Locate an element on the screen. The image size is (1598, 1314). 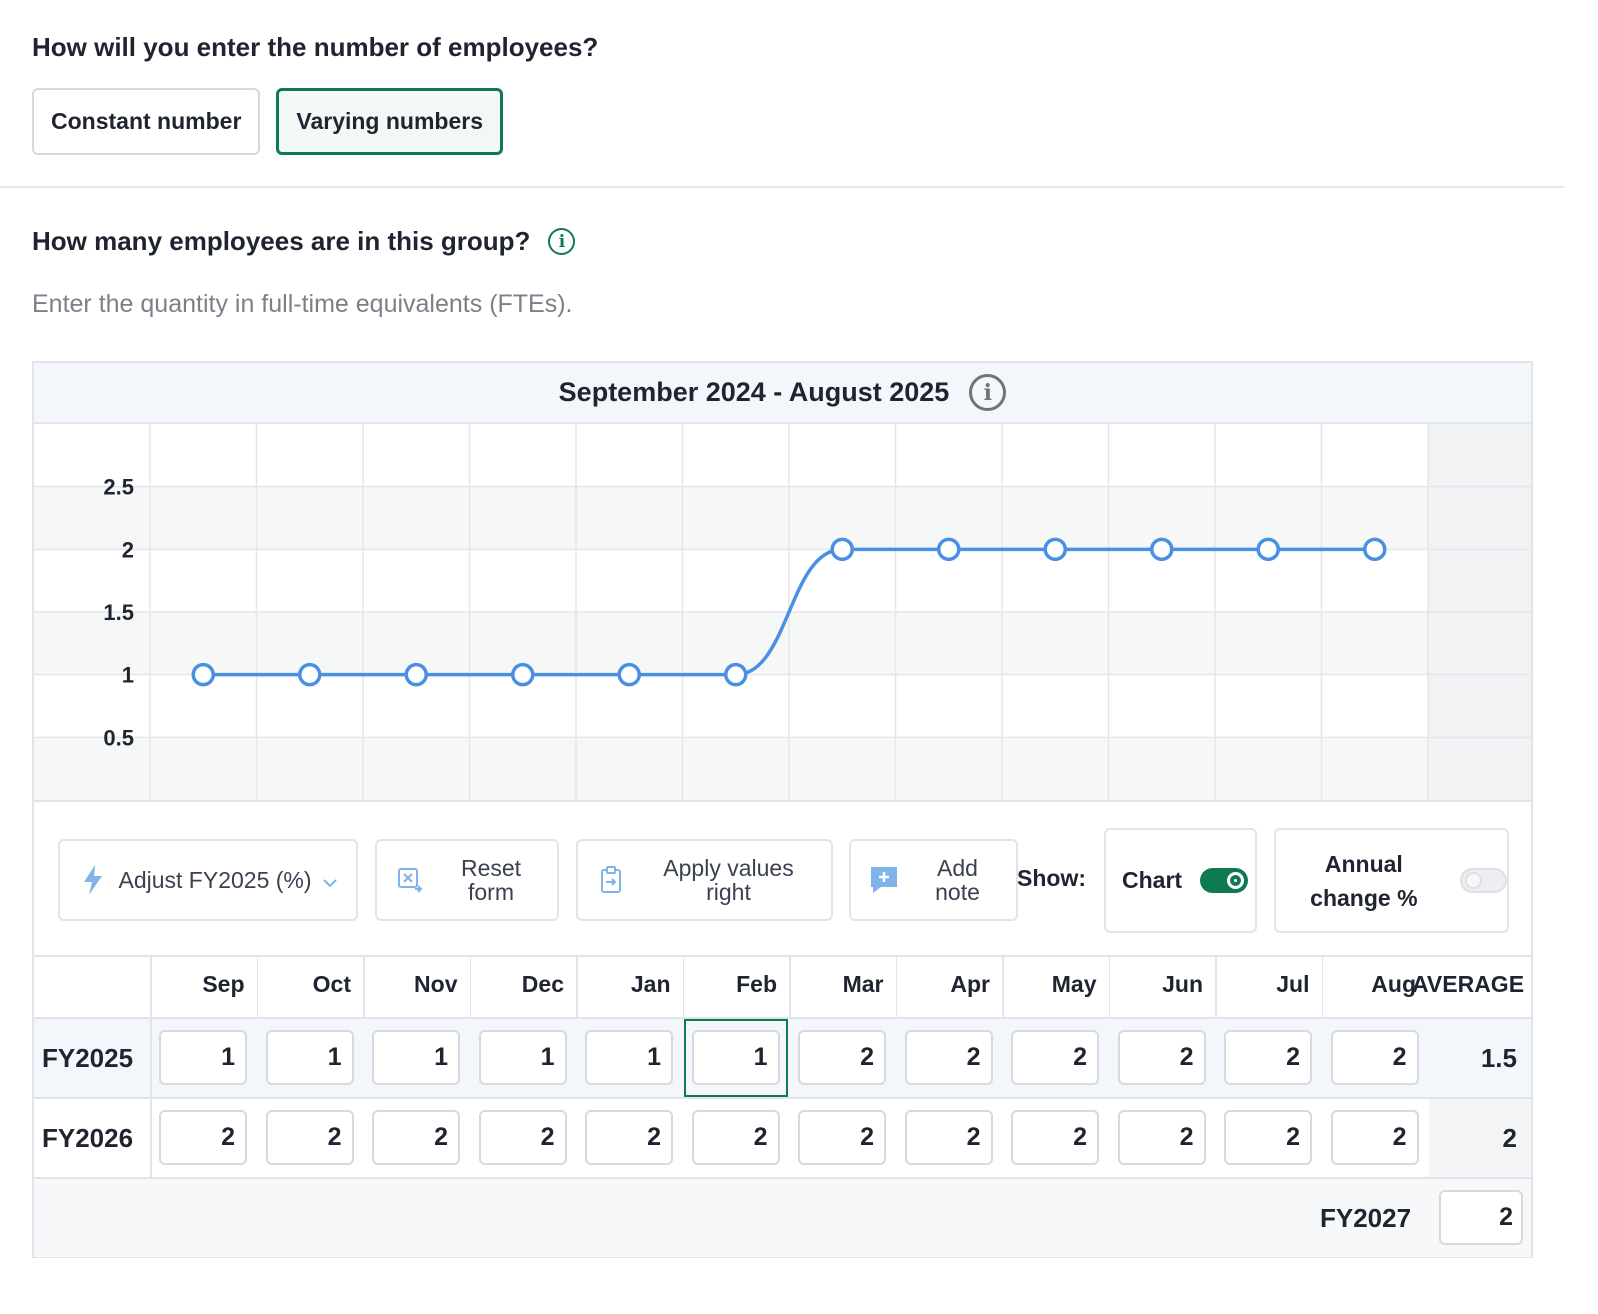
reset-form-button: Reset form is located at coordinates (467, 880).